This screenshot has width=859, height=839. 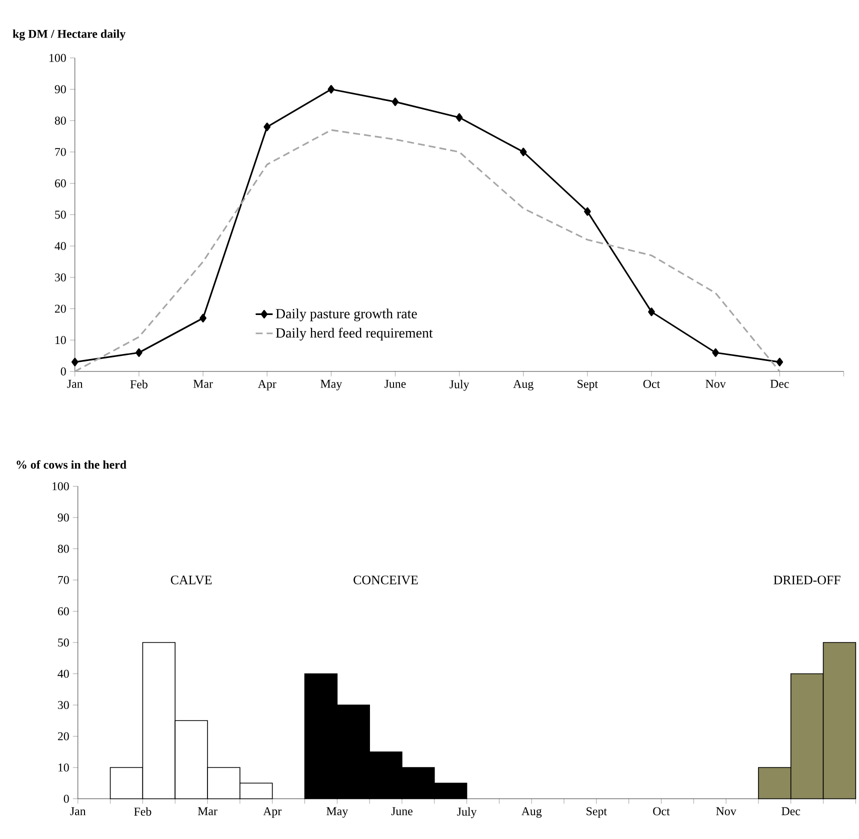 I want to click on y-axis-title: kg DM / Hectare daily, so click(x=69, y=35).